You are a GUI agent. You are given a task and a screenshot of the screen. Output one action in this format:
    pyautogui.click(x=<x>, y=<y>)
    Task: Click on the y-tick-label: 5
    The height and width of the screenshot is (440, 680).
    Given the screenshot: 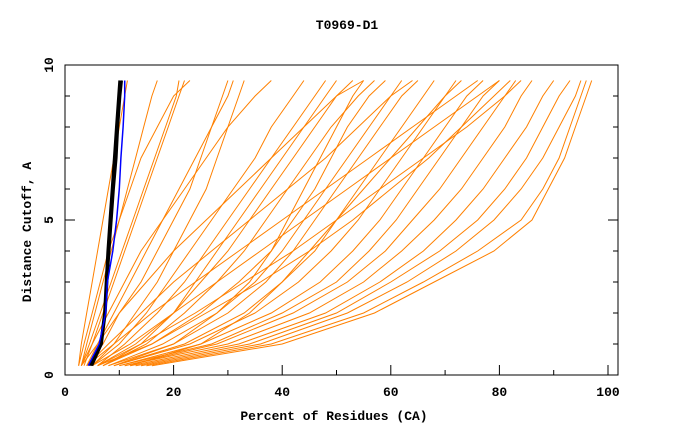 What is the action you would take?
    pyautogui.click(x=49, y=220)
    